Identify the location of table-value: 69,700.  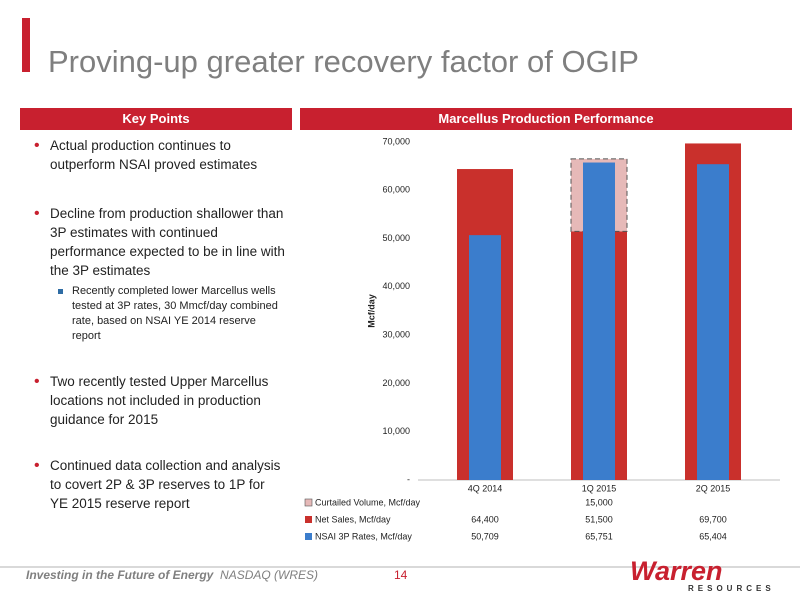
(713, 519).